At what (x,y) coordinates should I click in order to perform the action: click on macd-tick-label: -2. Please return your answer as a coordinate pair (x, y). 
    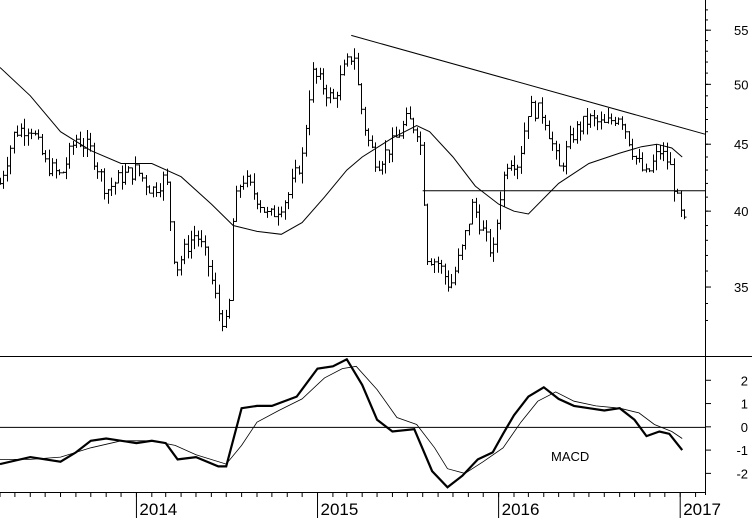
    Looking at the image, I should click on (742, 473).